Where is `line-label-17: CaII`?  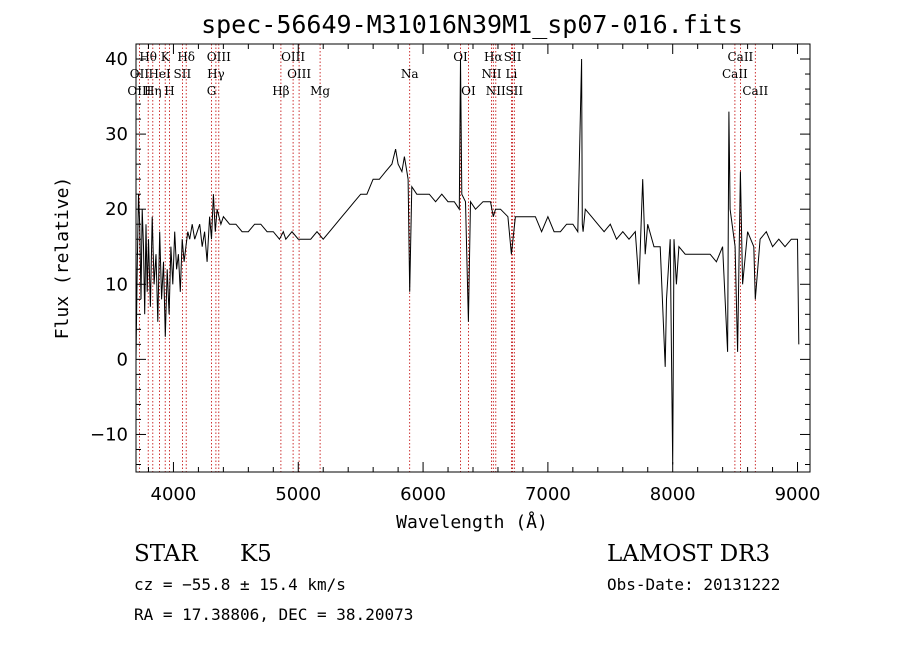
line-label-17: CaII is located at coordinates (735, 74).